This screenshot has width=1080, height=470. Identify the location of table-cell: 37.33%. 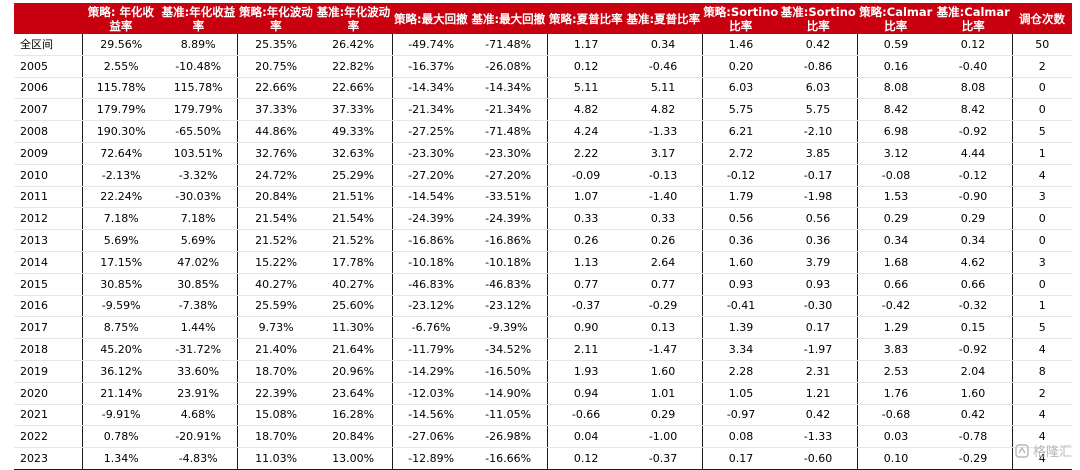
(353, 110).